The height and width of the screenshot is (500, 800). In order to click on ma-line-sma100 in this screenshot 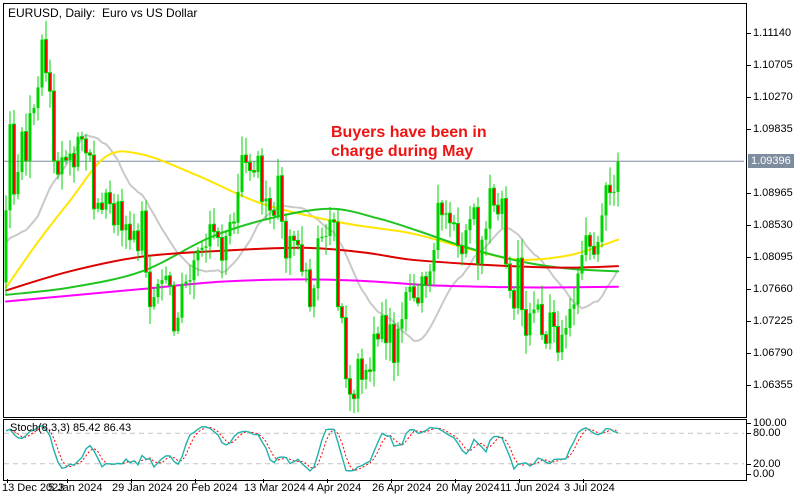, I will do `click(312, 251)`.